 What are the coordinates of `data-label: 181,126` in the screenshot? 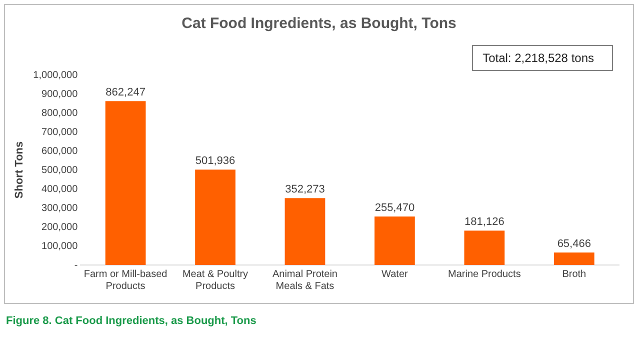 It's located at (484, 222).